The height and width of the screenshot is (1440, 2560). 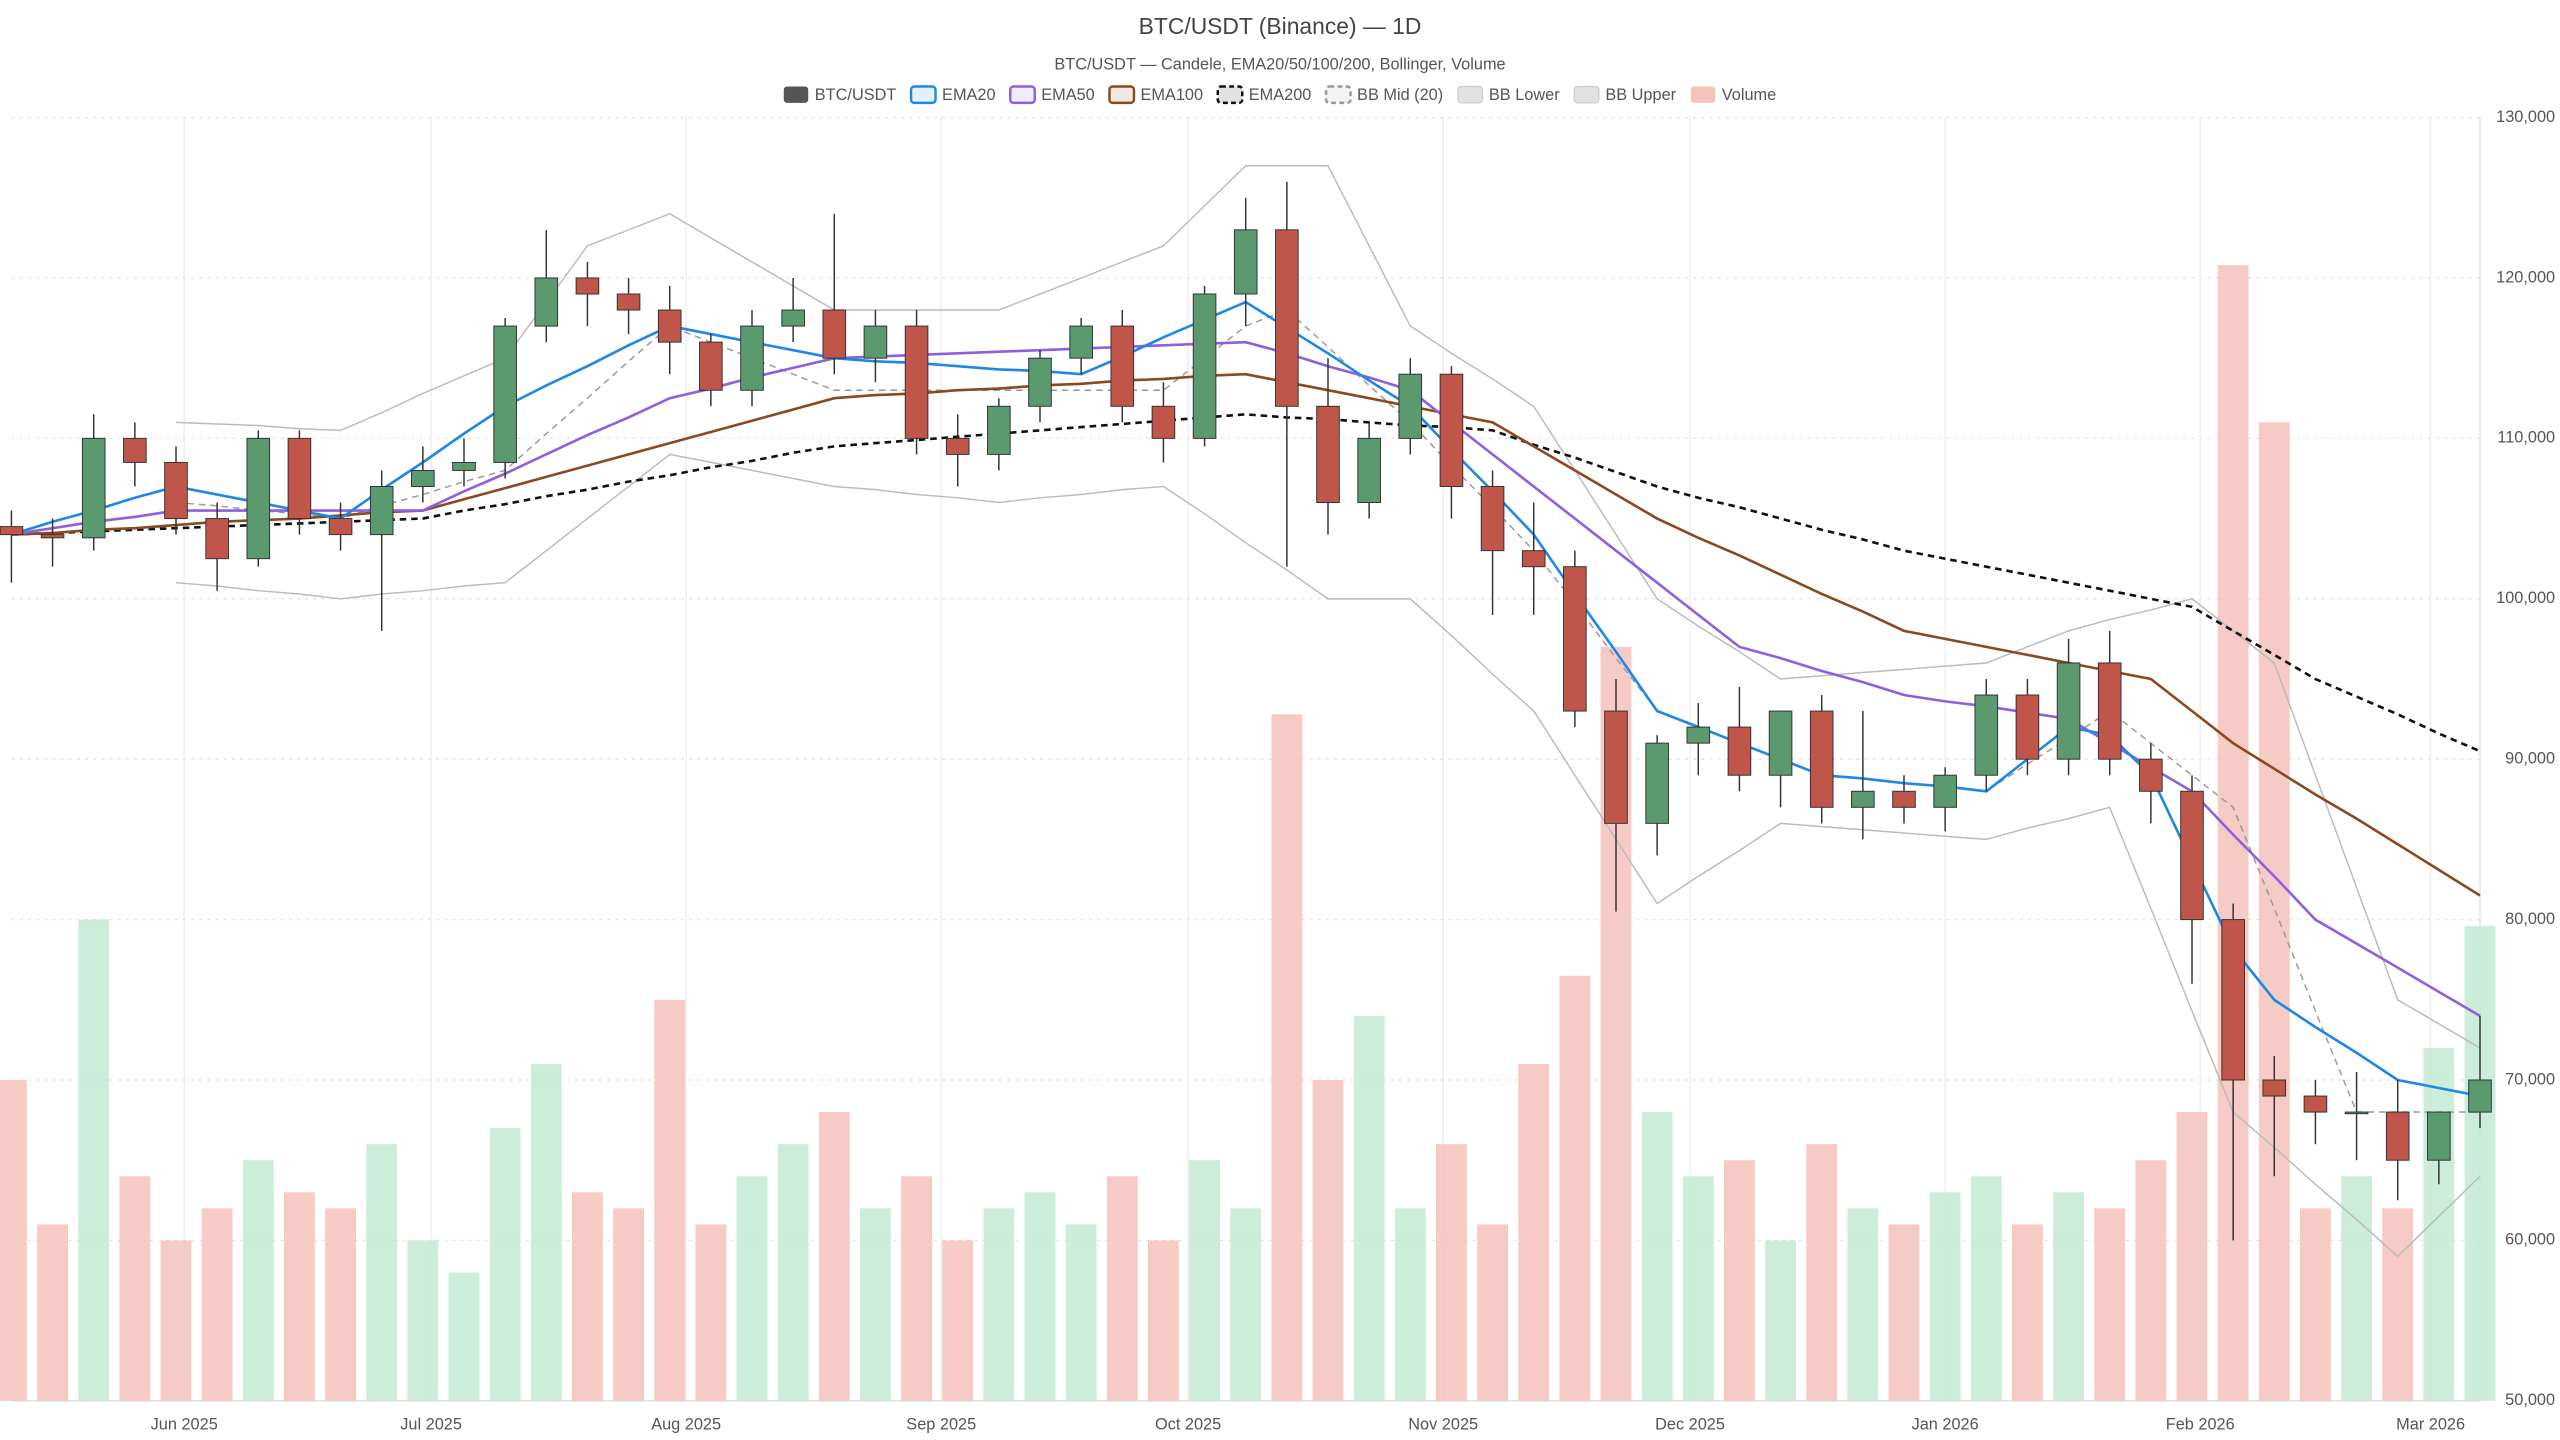 I want to click on x-tick-label: Jun 2025, so click(x=184, y=1425).